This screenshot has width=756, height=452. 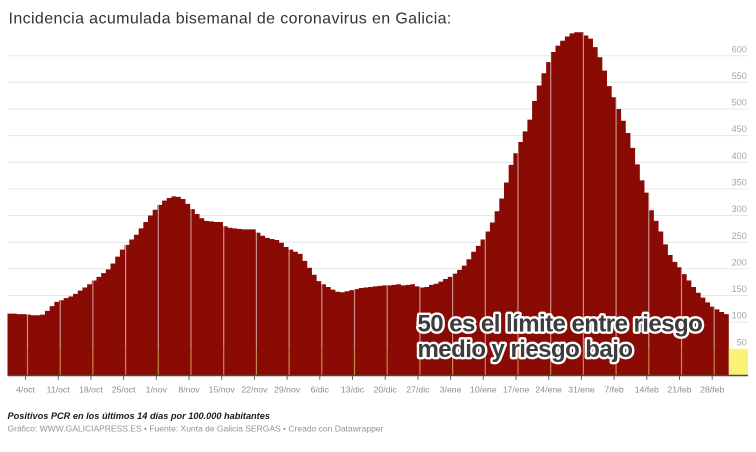 What do you see at coordinates (353, 389) in the screenshot?
I see `svg-text: 13/dic` at bounding box center [353, 389].